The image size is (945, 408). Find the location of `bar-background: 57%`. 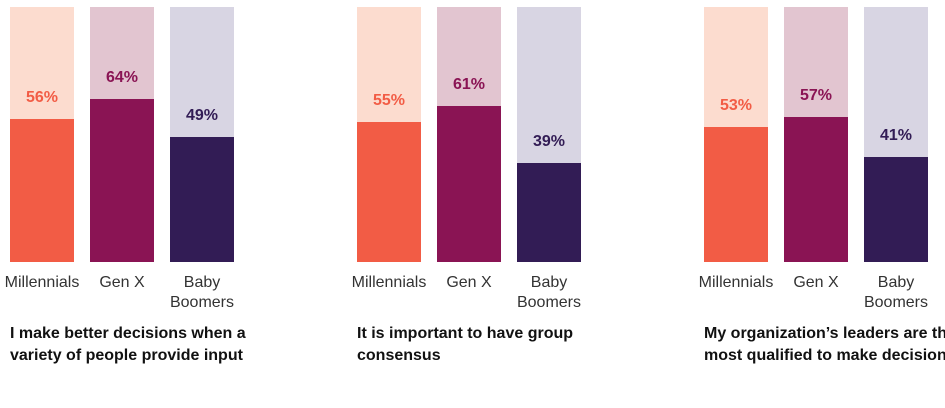

bar-background: 57% is located at coordinates (816, 134).